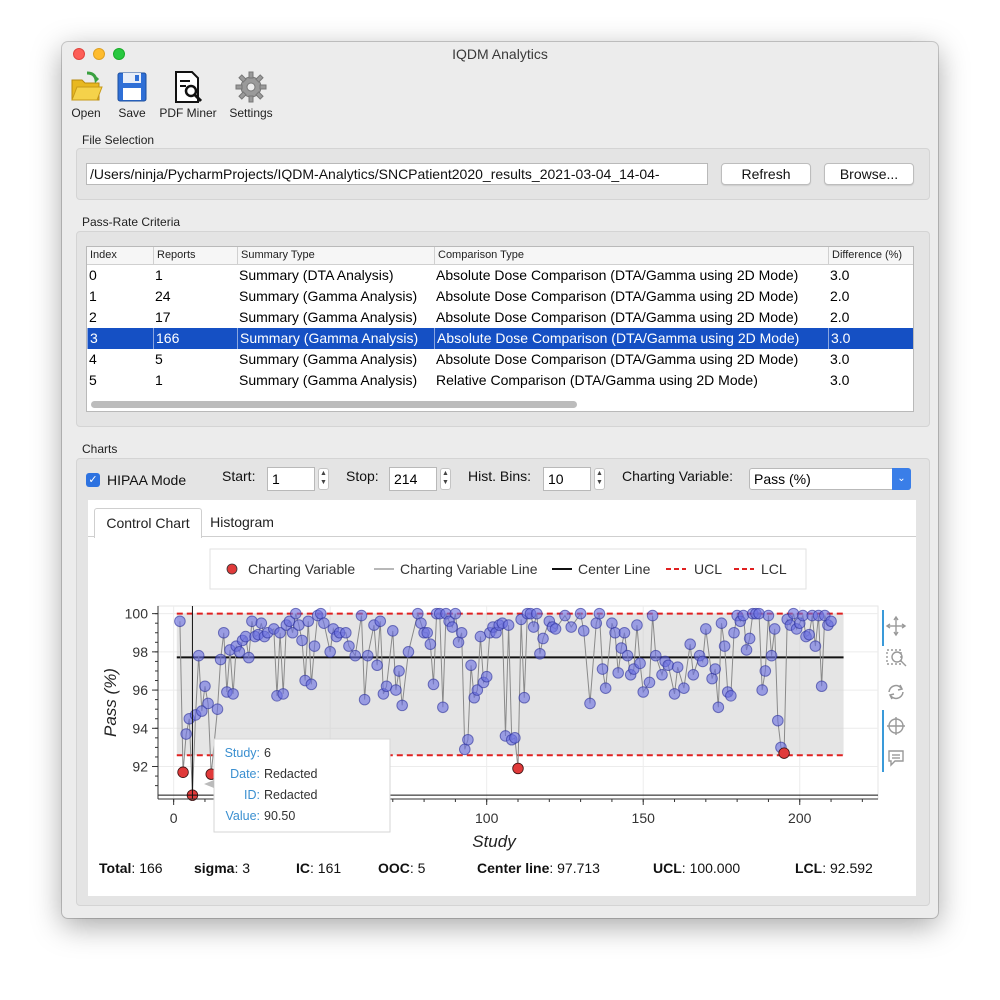 This screenshot has width=1000, height=1000. Describe the element at coordinates (195, 255) in the screenshot. I see `column-header-reports: Reports` at that location.